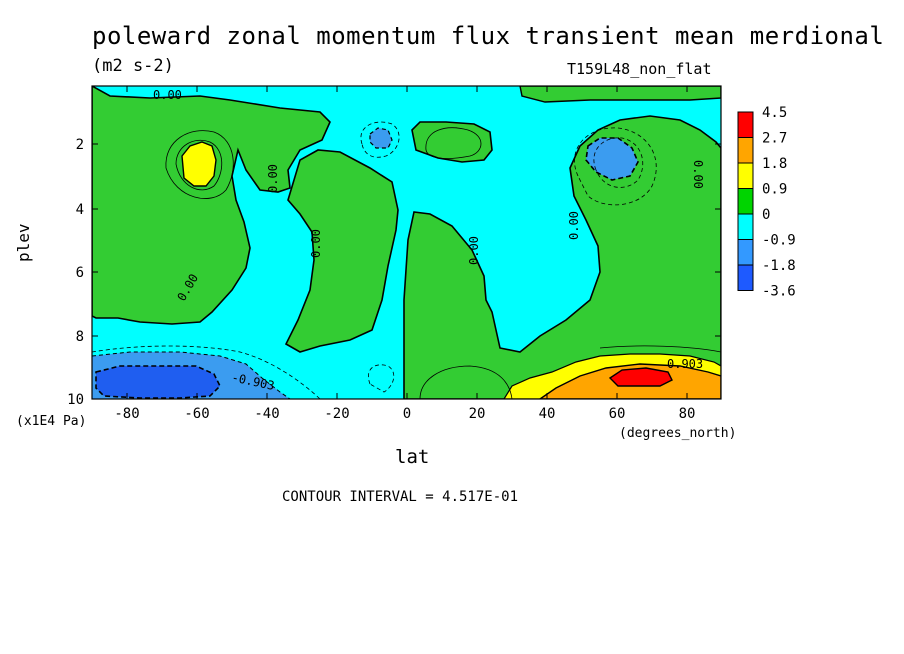  Describe the element at coordinates (196, 414) in the screenshot. I see `x-tick-label: -60` at that location.